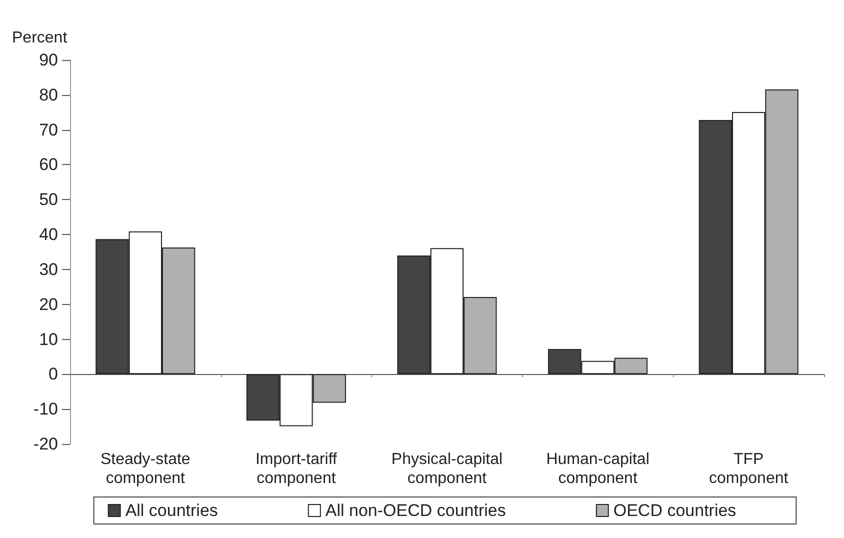 The width and height of the screenshot is (844, 538). I want to click on y-tick-label: -10, so click(45, 409).